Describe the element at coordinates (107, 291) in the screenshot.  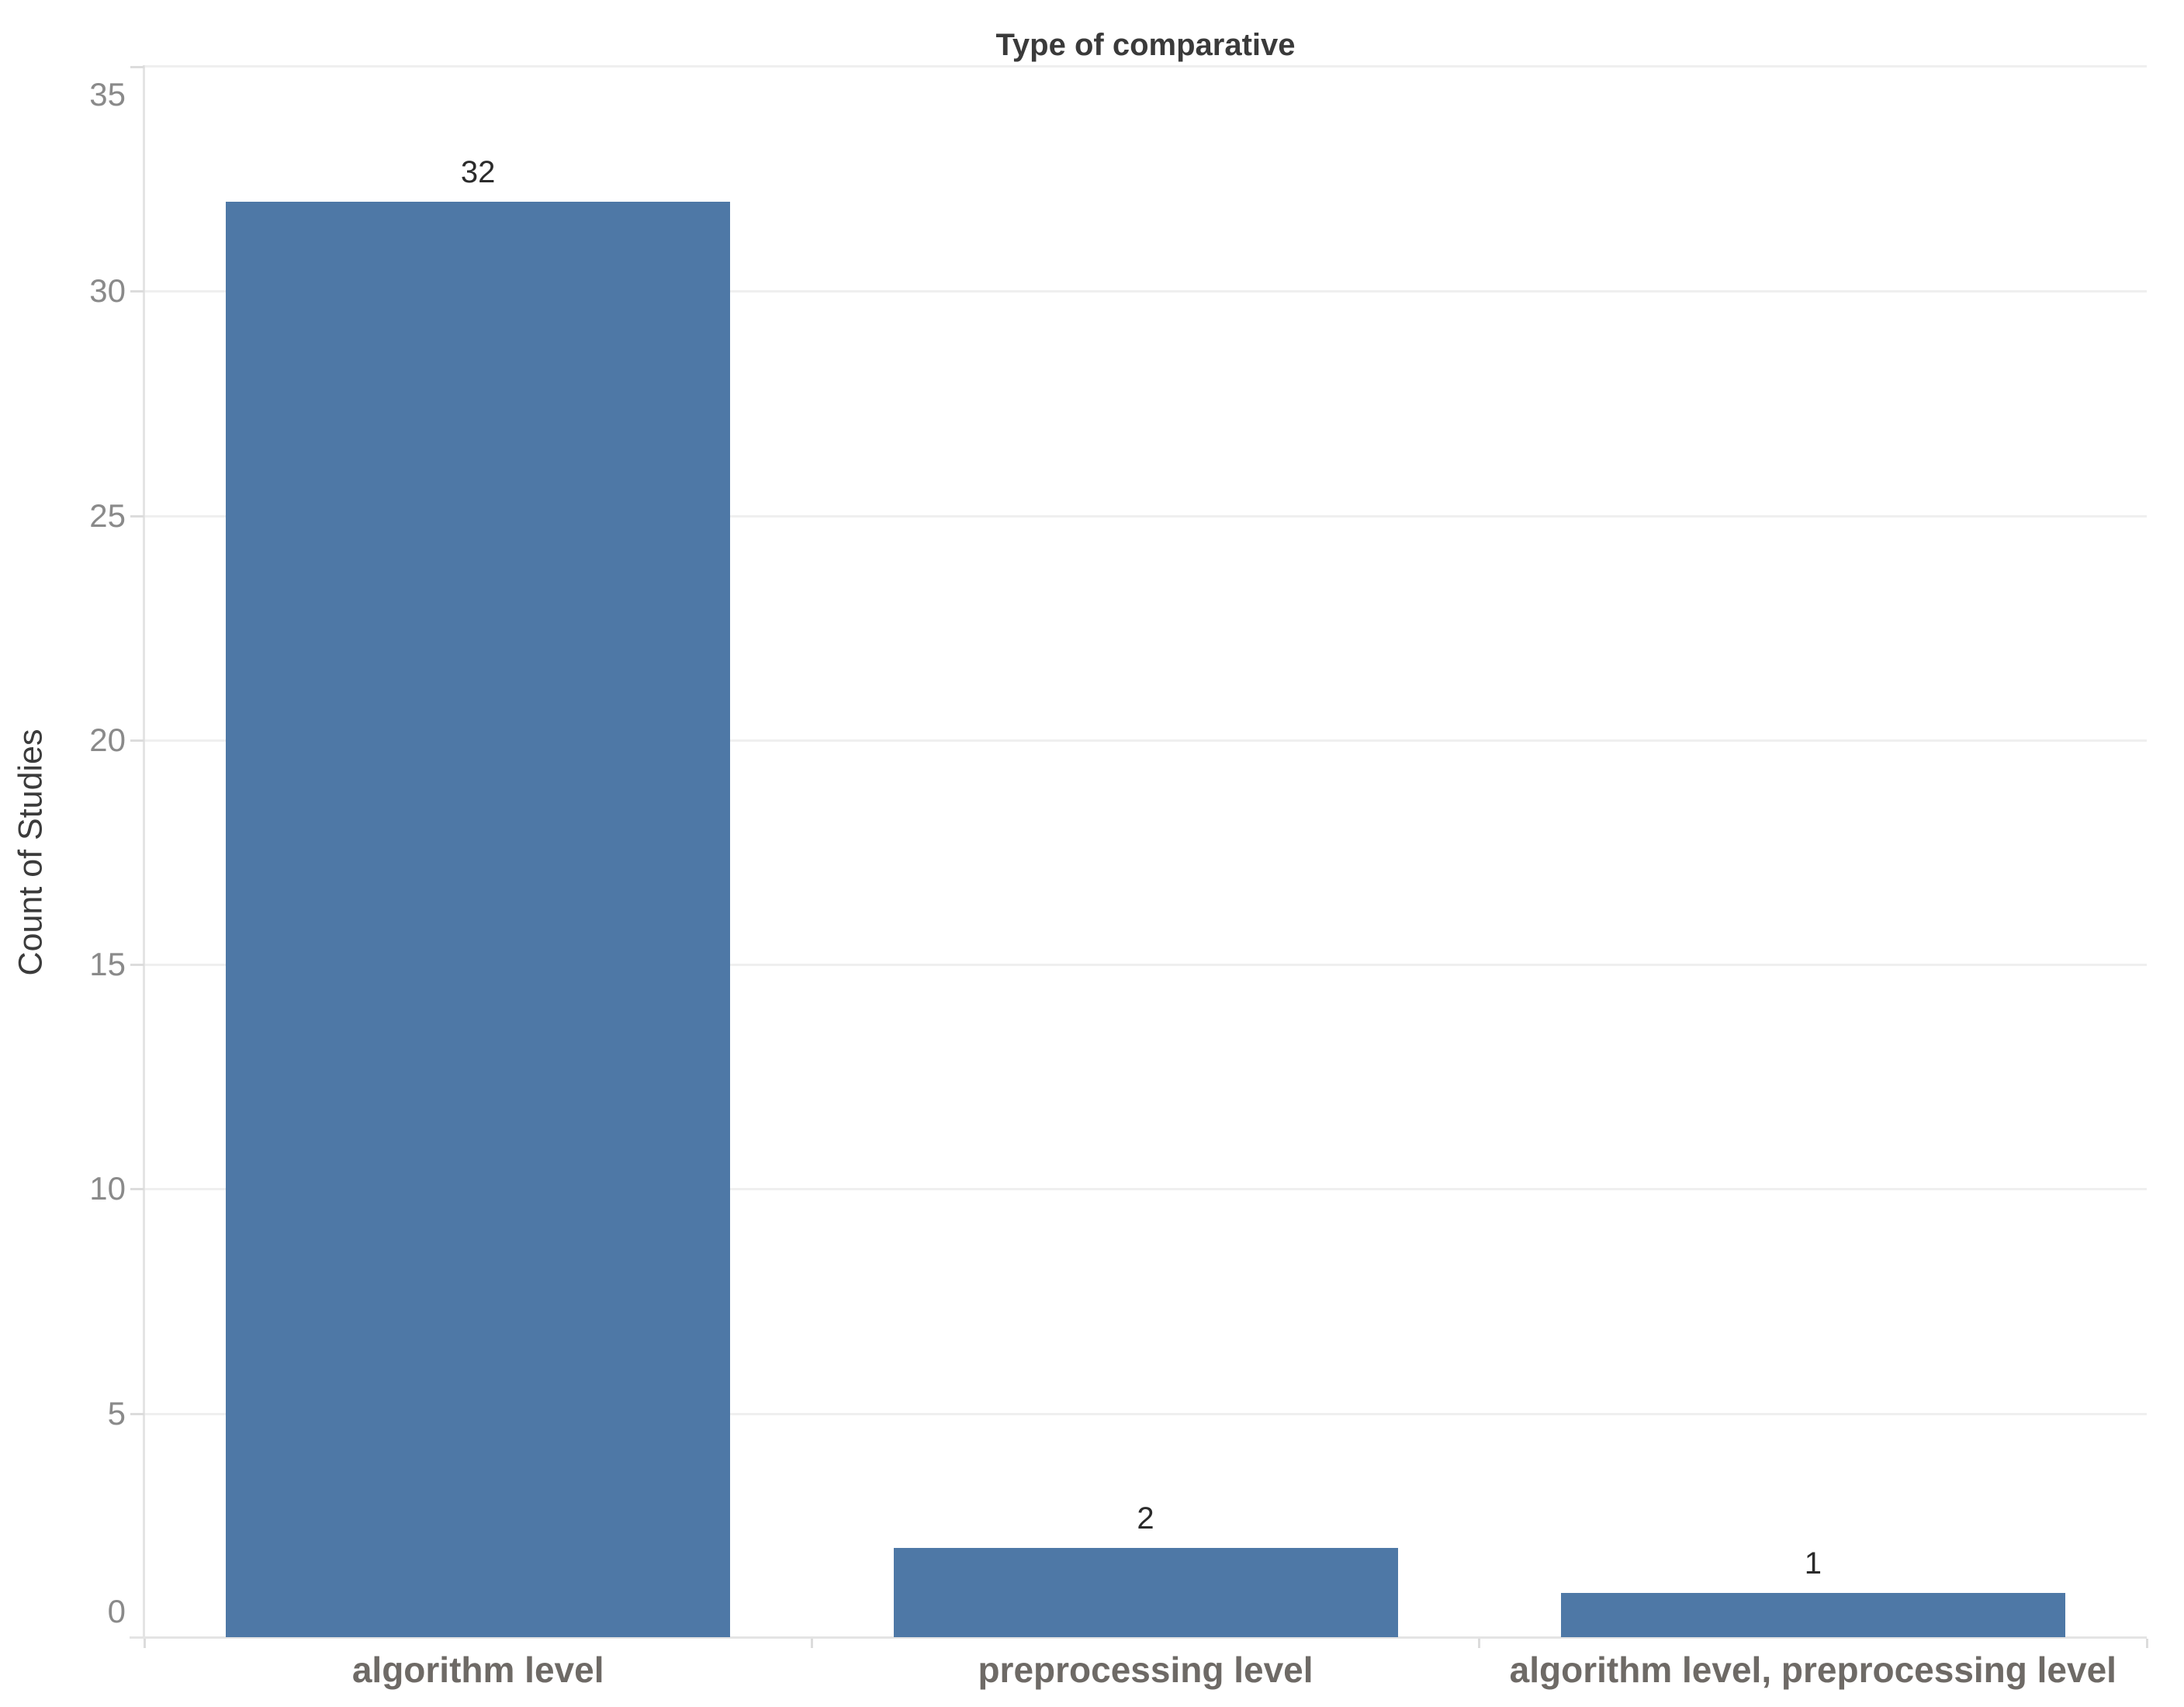
I see `y-tick-label-30: 30` at that location.